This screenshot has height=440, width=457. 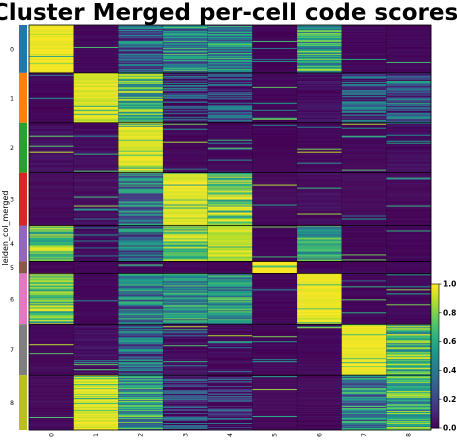 What do you see at coordinates (449, 370) in the screenshot?
I see `colorbar-tick-label: 0.4` at bounding box center [449, 370].